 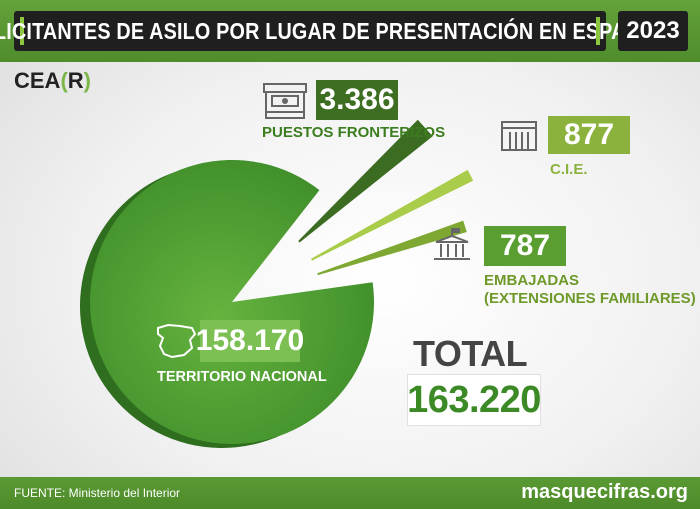 I want to click on logo-letter: R, so click(x=75, y=80).